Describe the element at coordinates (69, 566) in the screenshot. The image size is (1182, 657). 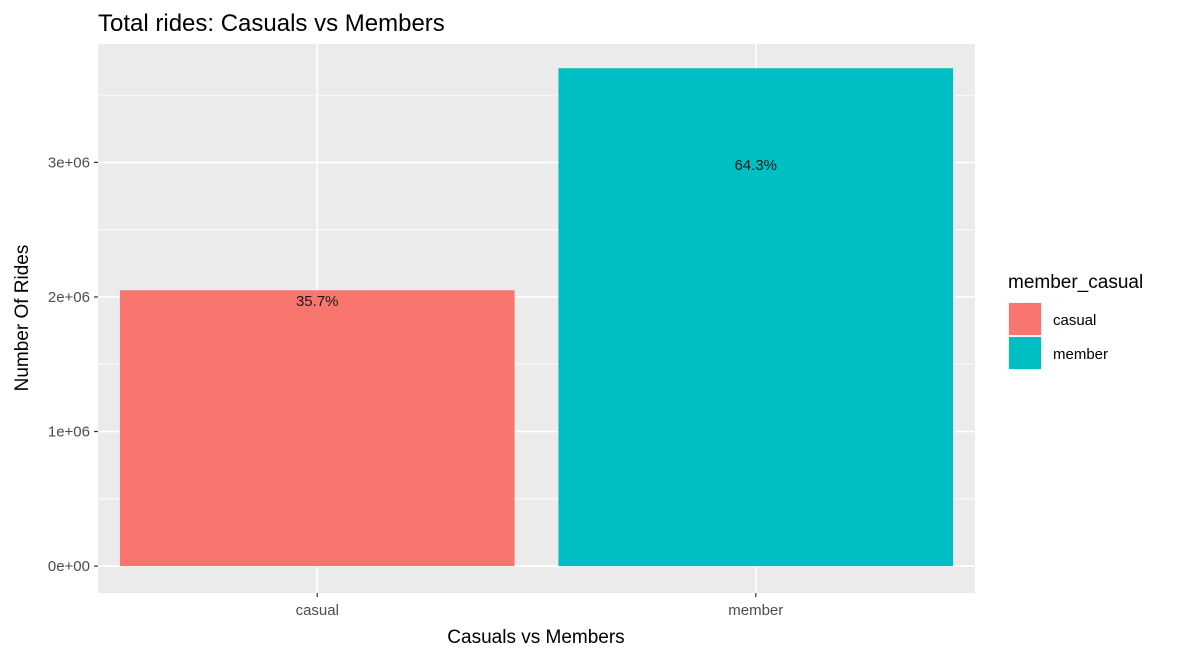
I see `y-tick-label: 0e+00` at that location.